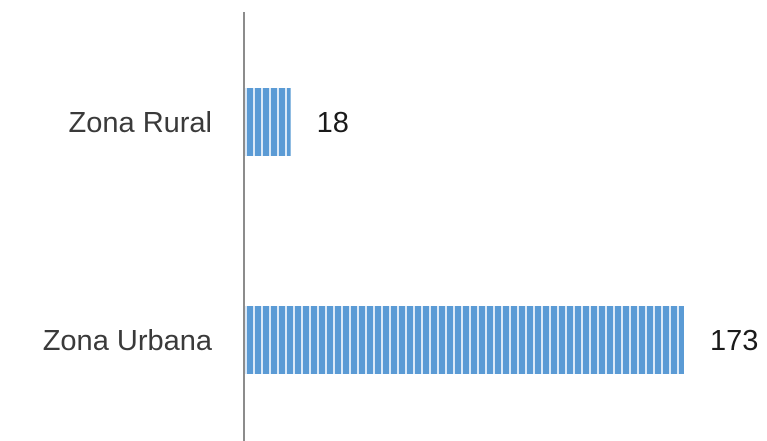 The height and width of the screenshot is (441, 767). What do you see at coordinates (140, 123) in the screenshot?
I see `category-label-zona-rural: Zona Rural` at bounding box center [140, 123].